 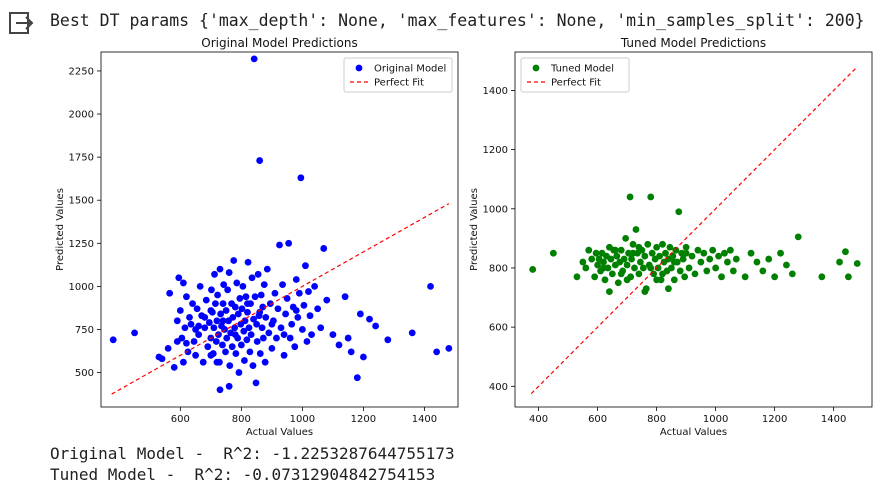 I want to click on chart1-legend-swatch, so click(x=359, y=68).